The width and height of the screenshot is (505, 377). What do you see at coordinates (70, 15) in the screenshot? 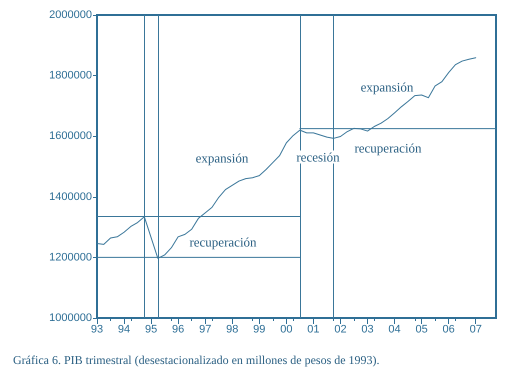
I see `y-tick-label: 2000000` at bounding box center [70, 15].